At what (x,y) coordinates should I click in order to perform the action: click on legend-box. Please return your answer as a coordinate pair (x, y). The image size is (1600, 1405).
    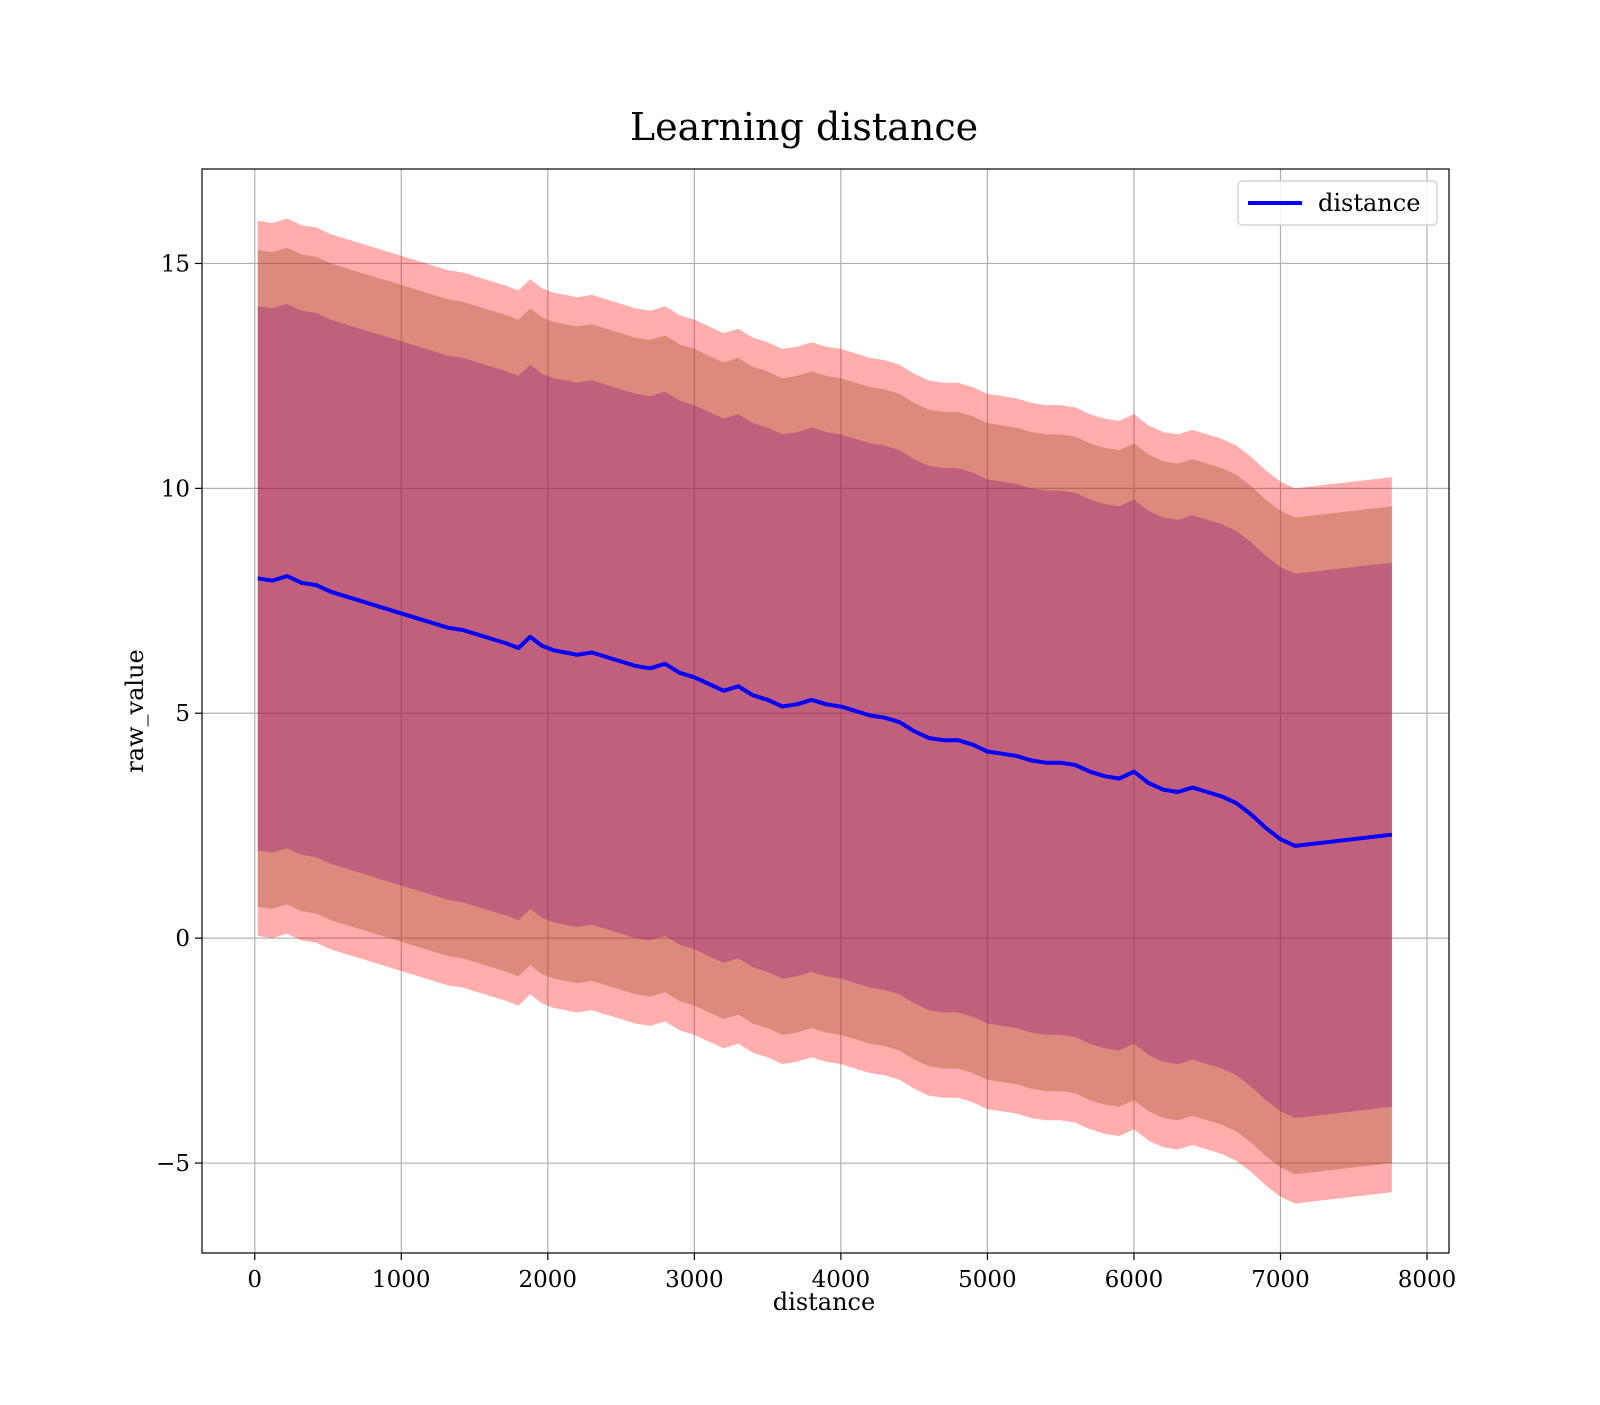
    Looking at the image, I should click on (1337, 203).